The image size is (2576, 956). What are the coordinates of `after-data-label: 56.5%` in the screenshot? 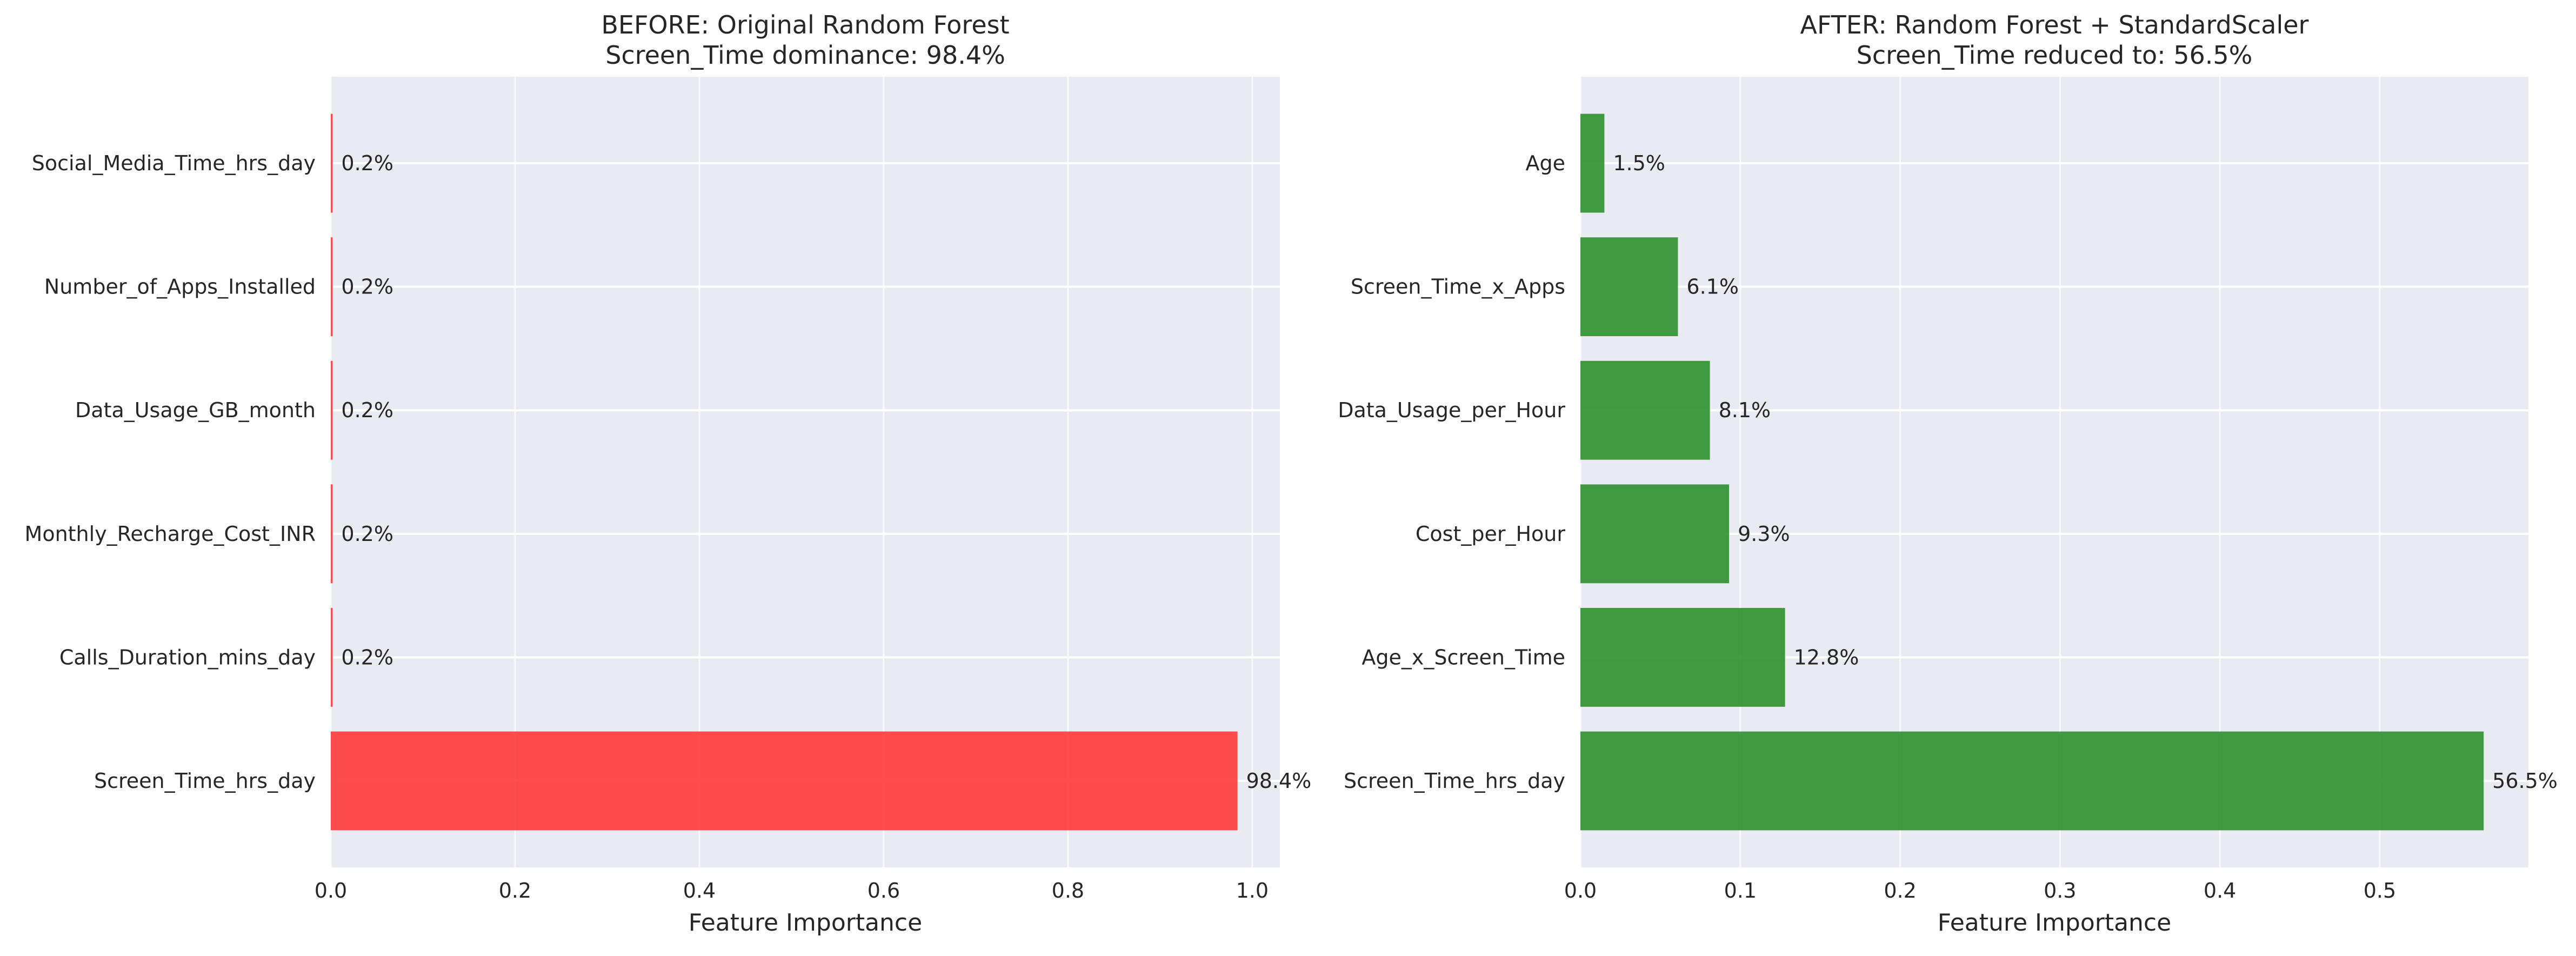 It's located at (2525, 781).